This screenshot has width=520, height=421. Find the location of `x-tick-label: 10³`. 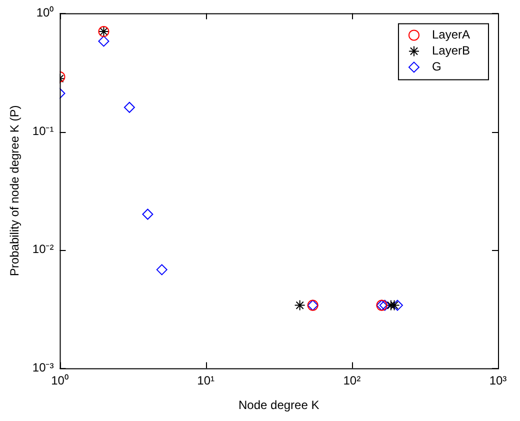

x-tick-label: 10³ is located at coordinates (498, 381).